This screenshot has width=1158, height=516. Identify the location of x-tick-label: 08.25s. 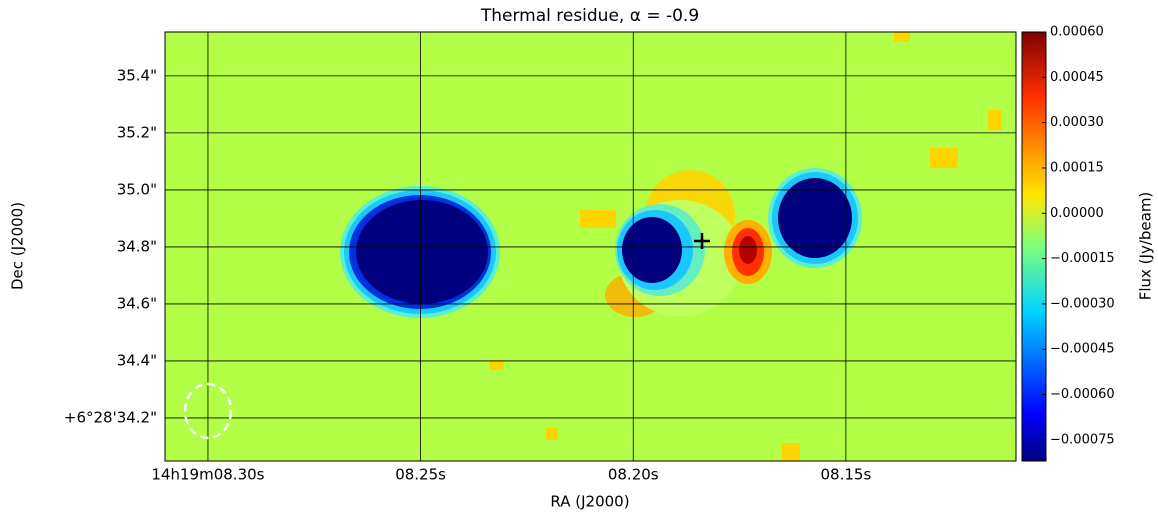
(420, 475).